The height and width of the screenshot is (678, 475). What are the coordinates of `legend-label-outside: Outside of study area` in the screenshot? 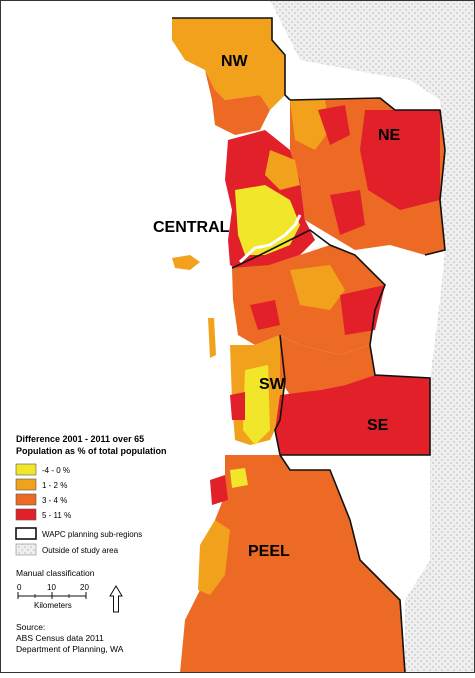 It's located at (80, 550).